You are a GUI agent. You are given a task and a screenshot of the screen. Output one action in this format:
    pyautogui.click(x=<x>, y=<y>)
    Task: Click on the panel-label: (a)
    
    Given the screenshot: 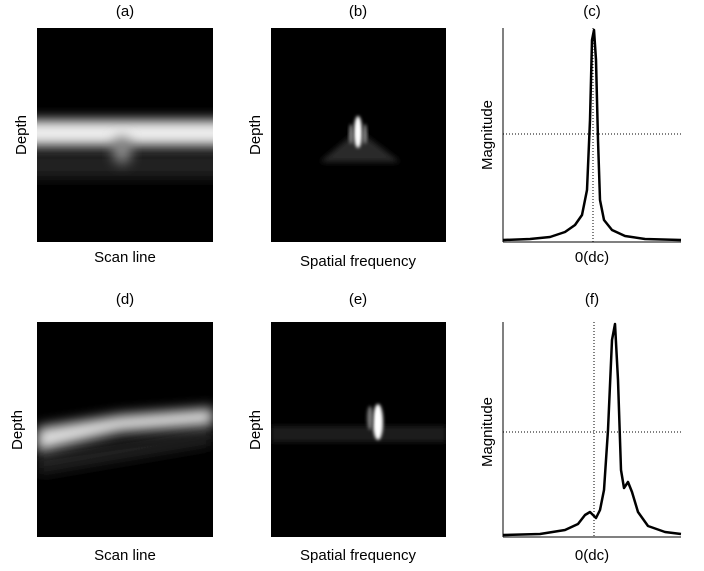 What is the action you would take?
    pyautogui.click(x=125, y=11)
    